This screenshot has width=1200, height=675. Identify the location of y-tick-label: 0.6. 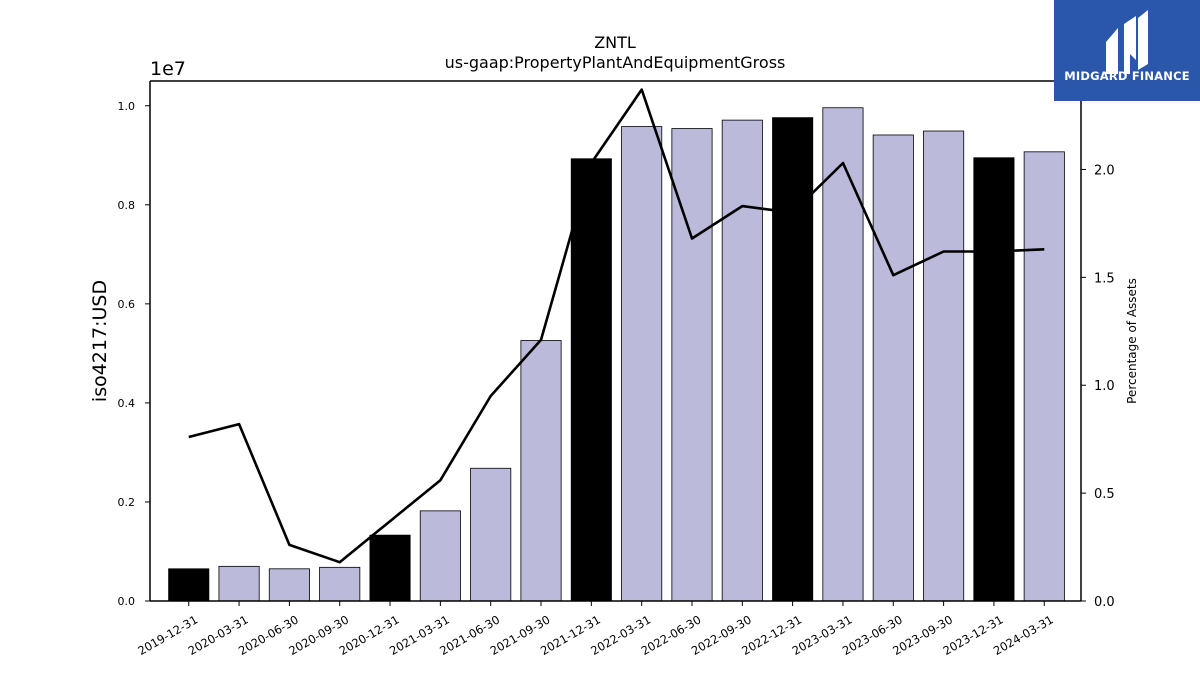
(127, 304).